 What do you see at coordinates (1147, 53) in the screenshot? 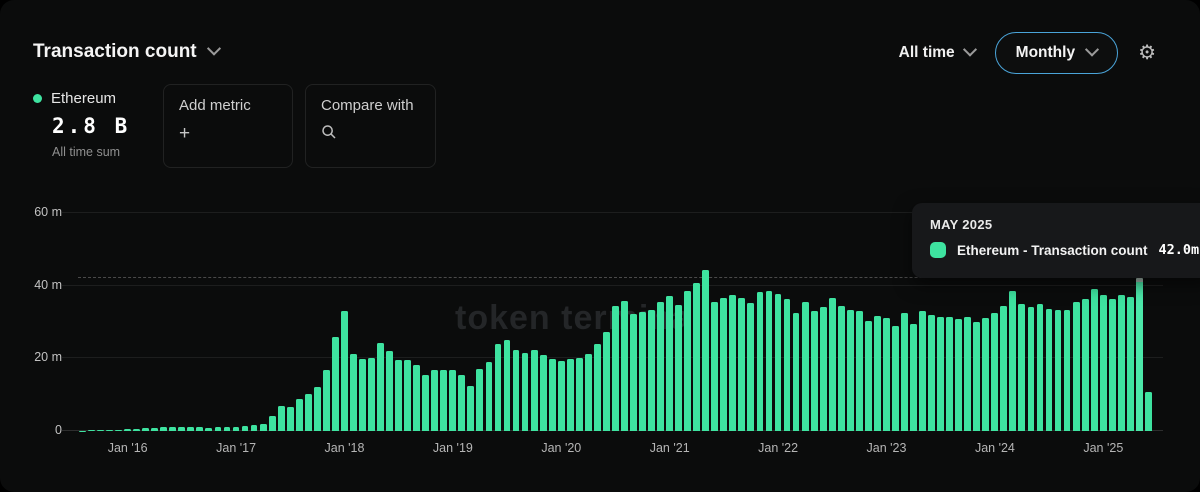
I see `settings-gear-icon: ⚙` at bounding box center [1147, 53].